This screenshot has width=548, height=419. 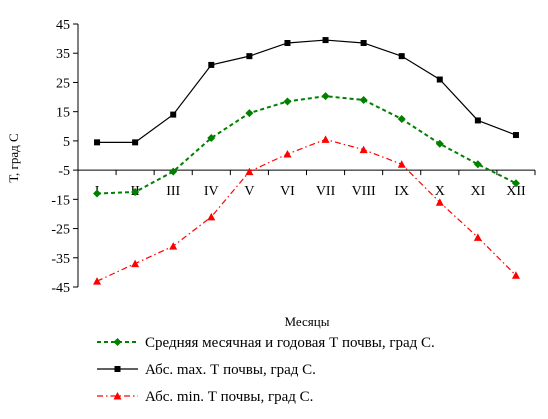 What do you see at coordinates (326, 191) in the screenshot?
I see `x-tick-label: VII` at bounding box center [326, 191].